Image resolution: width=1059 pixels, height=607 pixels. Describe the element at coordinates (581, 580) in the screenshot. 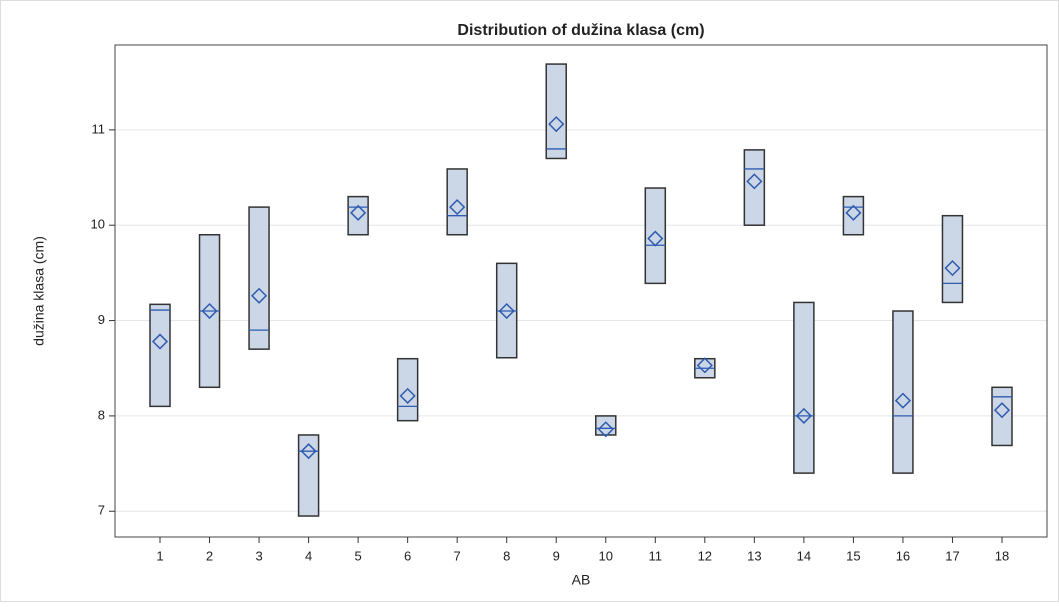

I see `x-axis-label: AB` at that location.